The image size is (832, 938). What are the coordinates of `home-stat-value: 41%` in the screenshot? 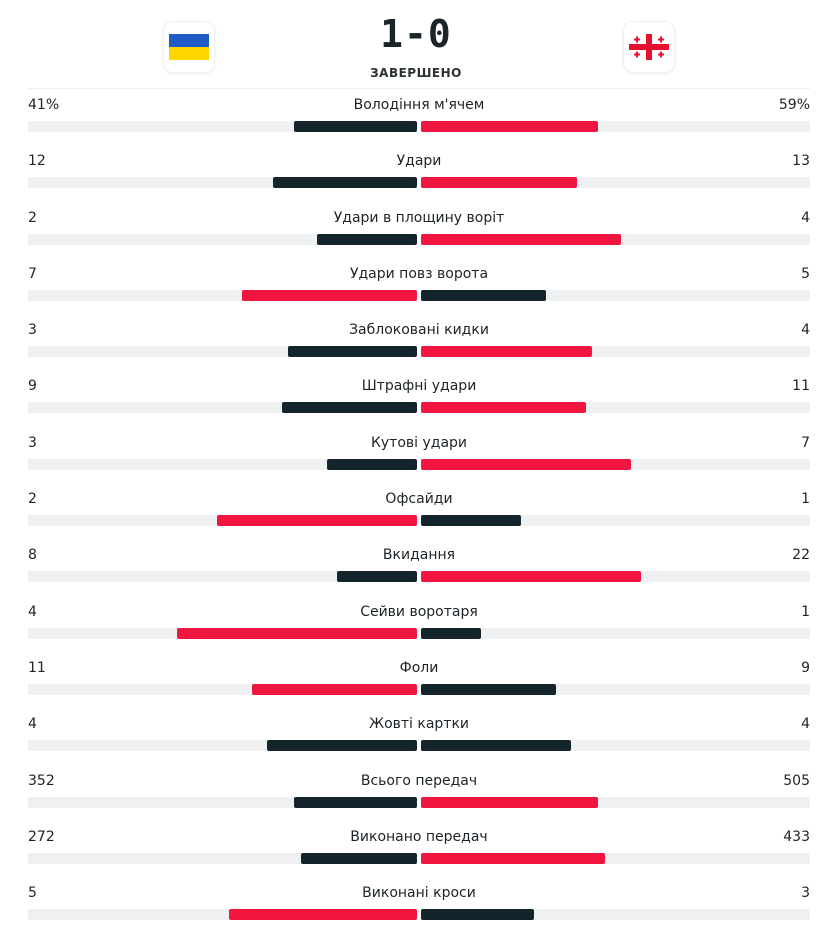 It's located at (44, 105).